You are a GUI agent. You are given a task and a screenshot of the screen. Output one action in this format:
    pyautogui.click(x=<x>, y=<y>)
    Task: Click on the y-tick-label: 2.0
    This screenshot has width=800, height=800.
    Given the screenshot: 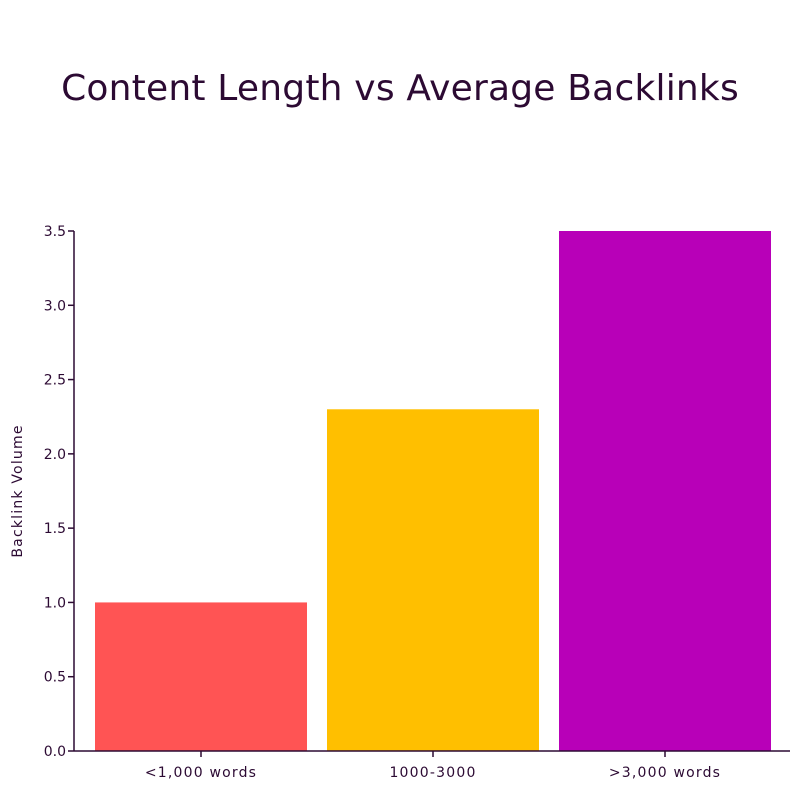 What is the action you would take?
    pyautogui.click(x=55, y=455)
    